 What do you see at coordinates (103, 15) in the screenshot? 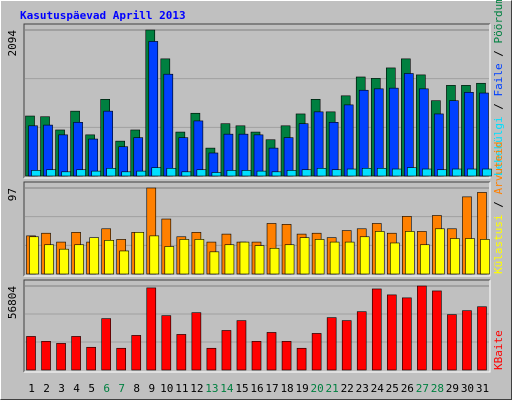
I see `chart-title: Kasutuspäevad Aprill 2013` at bounding box center [103, 15].